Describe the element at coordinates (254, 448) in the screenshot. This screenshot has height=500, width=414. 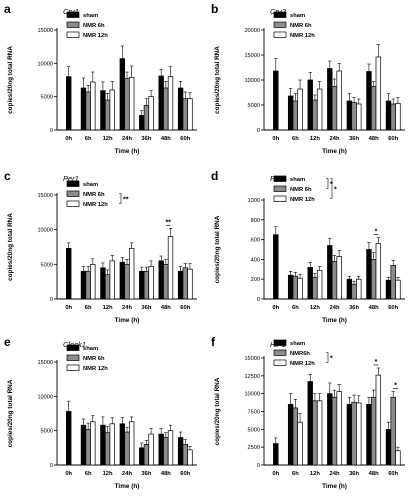
I see `y-tick-label: 2500` at that location.